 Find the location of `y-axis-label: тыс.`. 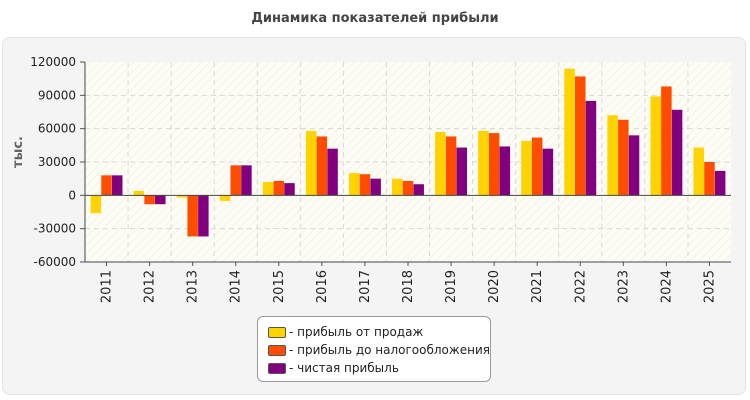

y-axis-label: тыс. is located at coordinates (18, 152).